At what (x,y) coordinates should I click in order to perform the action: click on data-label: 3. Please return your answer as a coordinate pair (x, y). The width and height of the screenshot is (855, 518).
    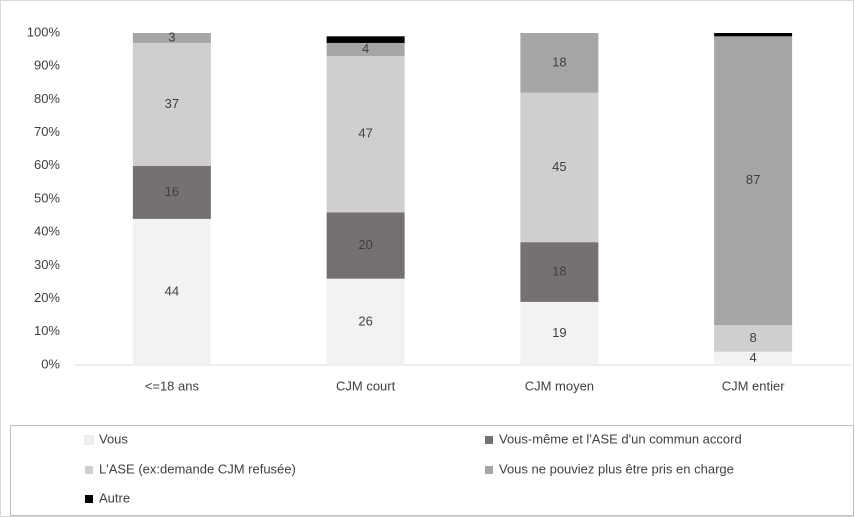
    Looking at the image, I should click on (171, 36).